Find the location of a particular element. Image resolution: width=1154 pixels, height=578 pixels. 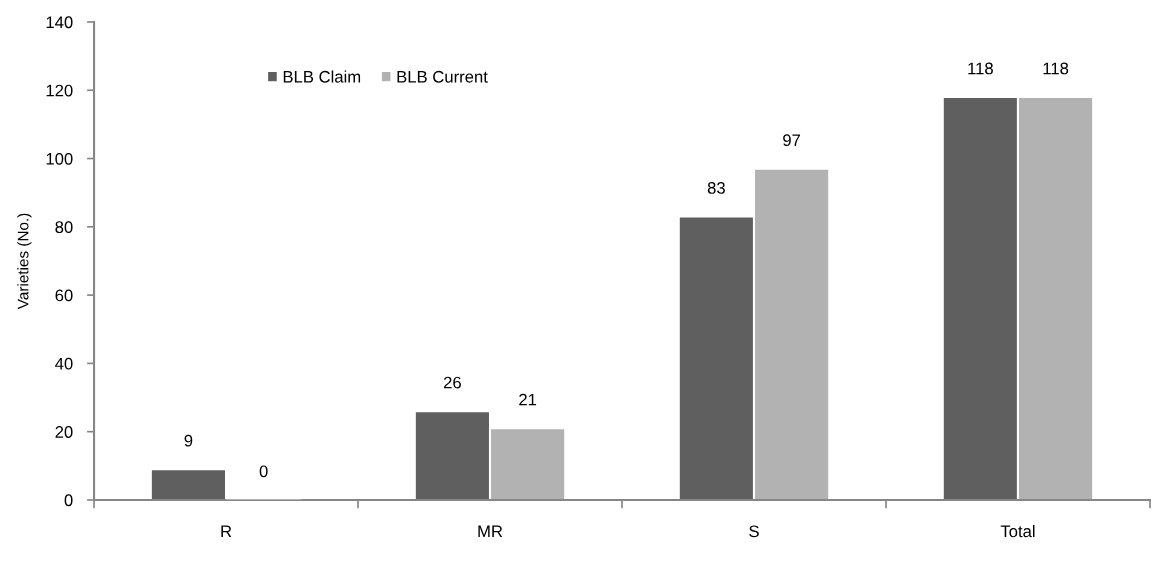

y-tick-label: 120 is located at coordinates (59, 90).